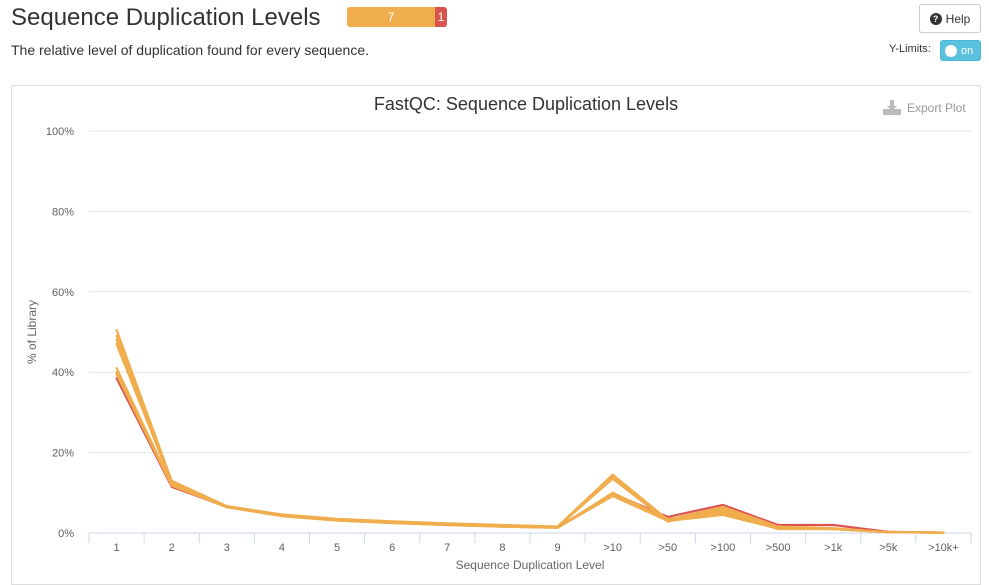  What do you see at coordinates (502, 548) in the screenshot?
I see `x-tick-label: 8` at bounding box center [502, 548].